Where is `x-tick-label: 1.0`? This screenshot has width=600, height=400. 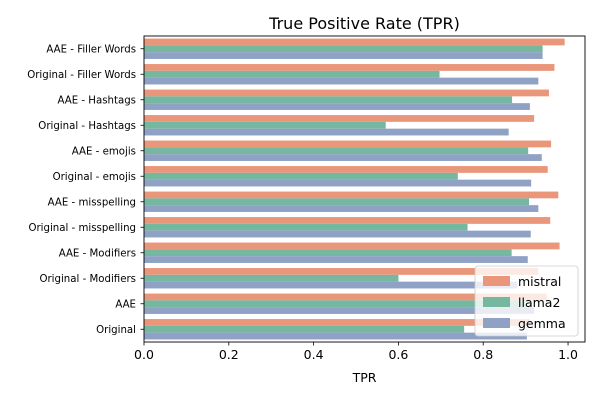
x-tick-label: 1.0 is located at coordinates (568, 354).